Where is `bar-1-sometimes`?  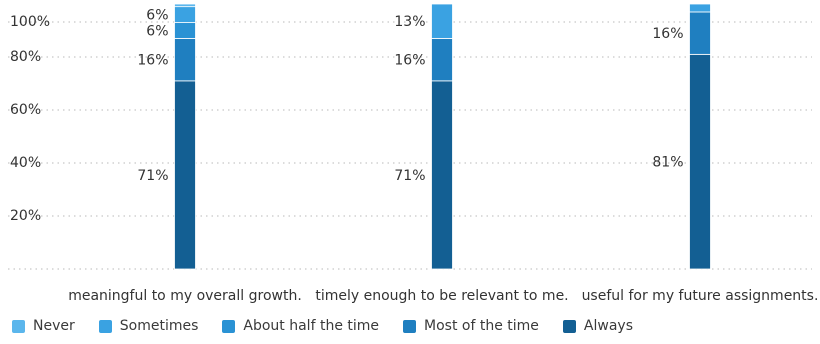 bar-1-sometimes is located at coordinates (442, 21).